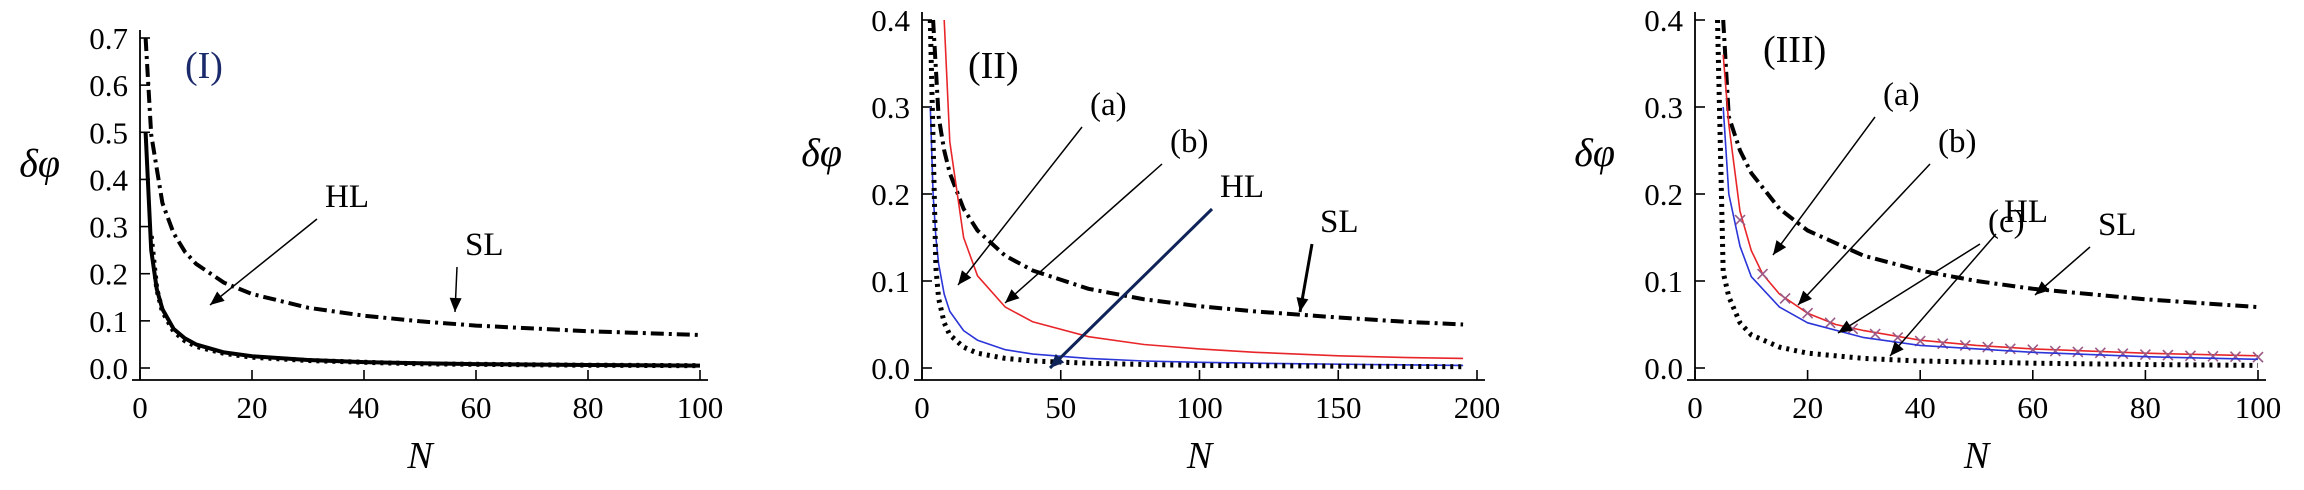 The width and height of the screenshot is (2304, 490). Describe the element at coordinates (993, 66) in the screenshot. I see `panel-label: (II)` at that location.